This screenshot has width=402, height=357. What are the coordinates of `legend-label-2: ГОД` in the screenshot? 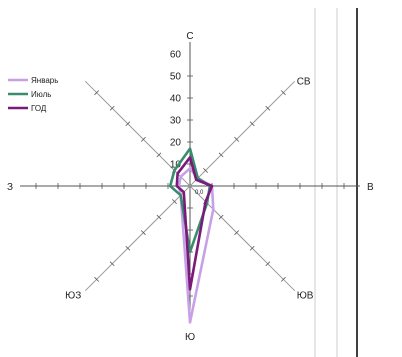 It's located at (39, 108).